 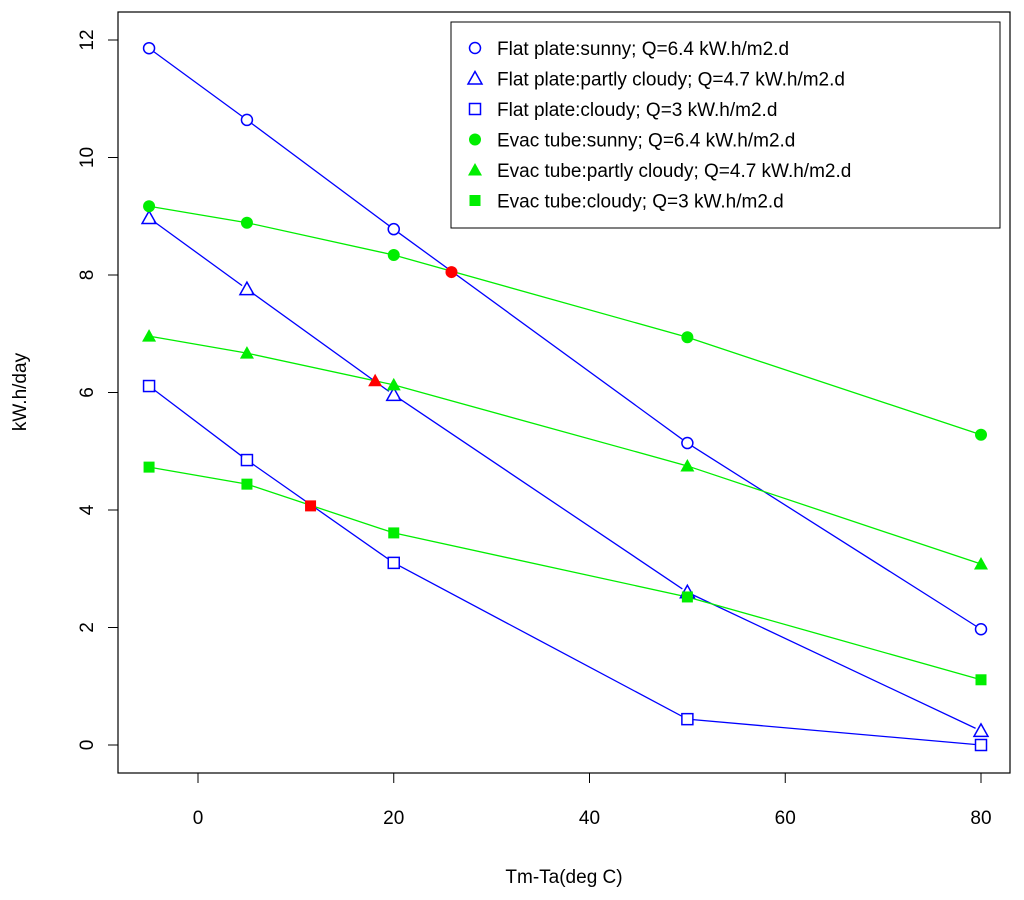 What do you see at coordinates (637, 110) in the screenshot?
I see `legend-entry: Flat plate:cloudy; Q=3 kW.h/m2.d` at bounding box center [637, 110].